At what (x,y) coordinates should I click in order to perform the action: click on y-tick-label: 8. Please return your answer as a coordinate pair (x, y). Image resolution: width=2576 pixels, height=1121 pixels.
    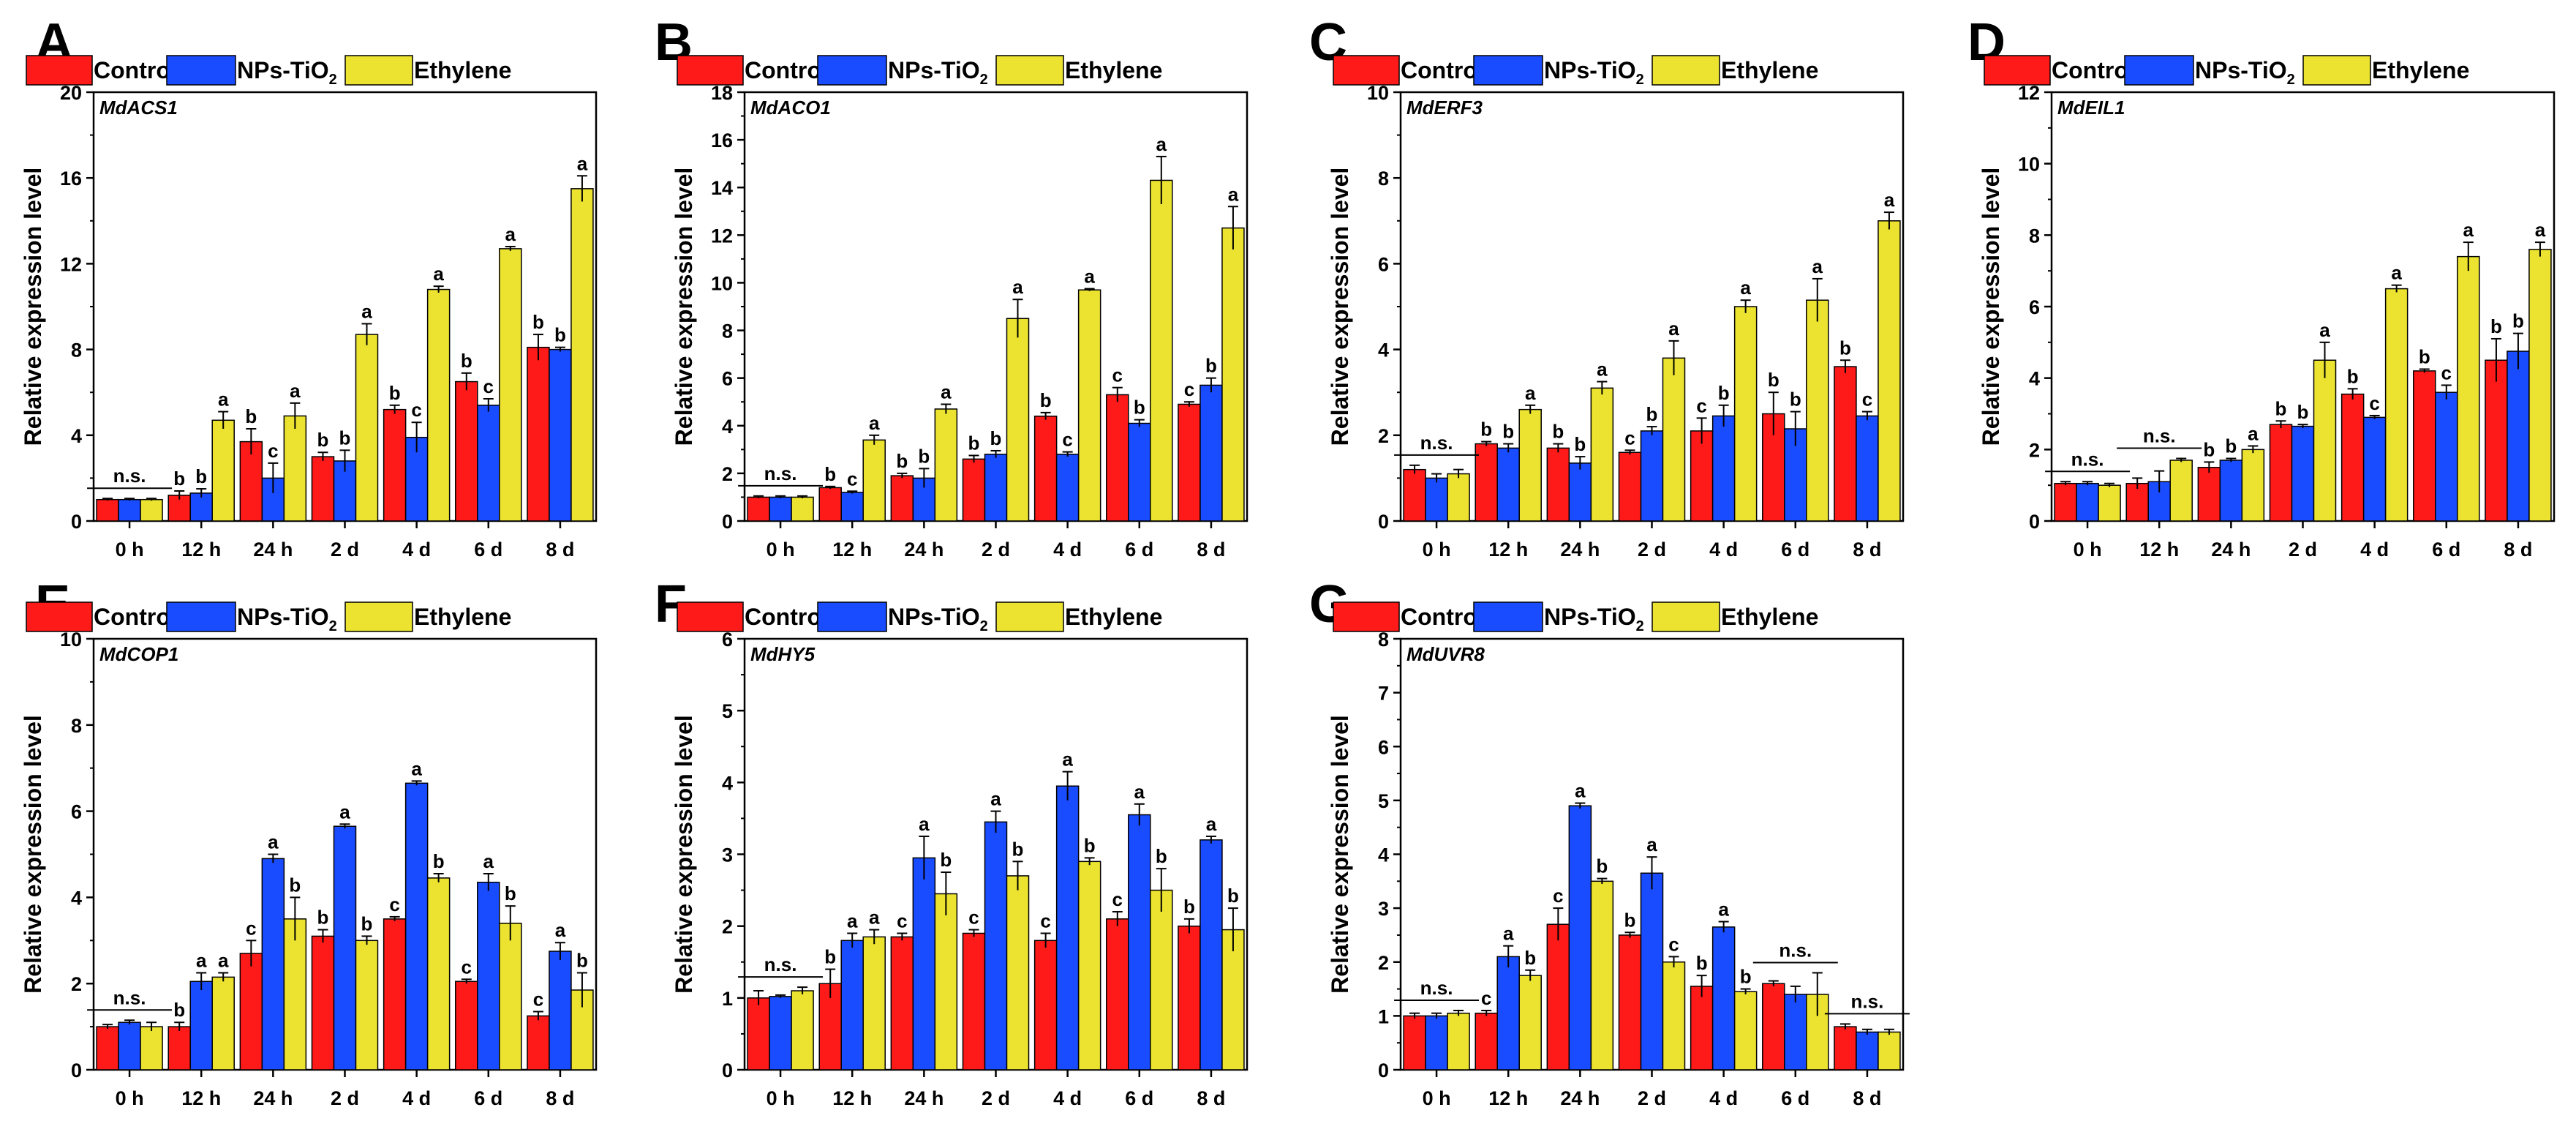
    Looking at the image, I should click on (76, 726).